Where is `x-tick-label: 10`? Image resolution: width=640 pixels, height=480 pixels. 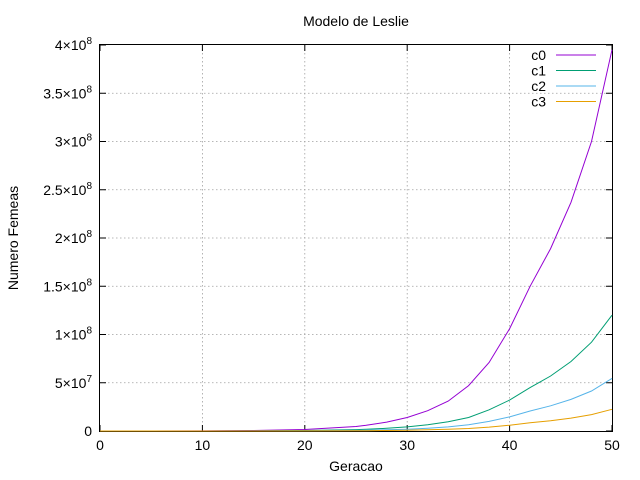 x-tick-label: 10 is located at coordinates (203, 445).